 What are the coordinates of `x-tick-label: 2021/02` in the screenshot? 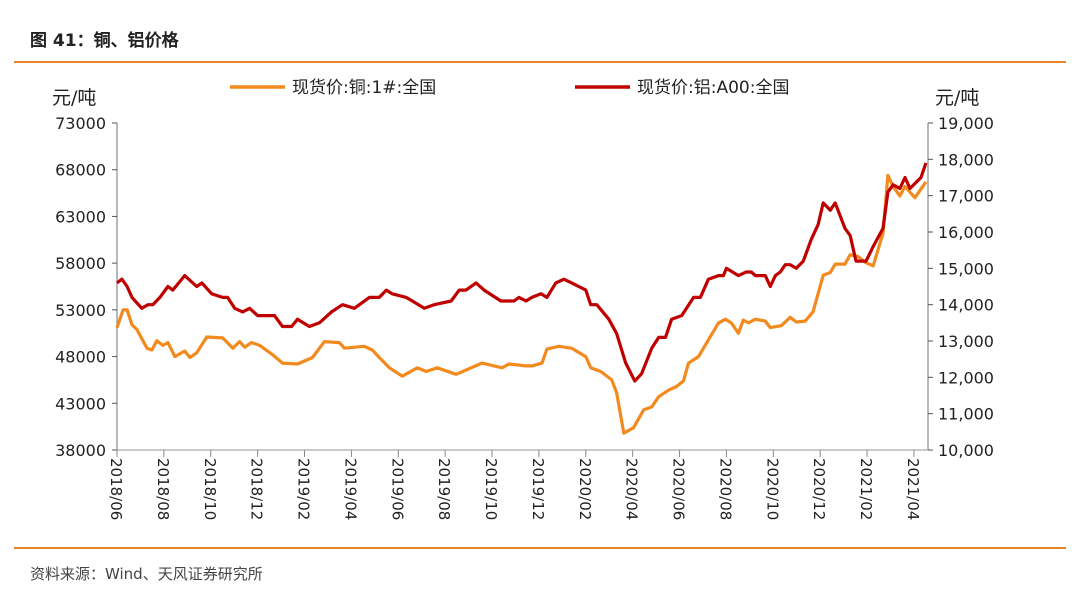 It's located at (866, 489).